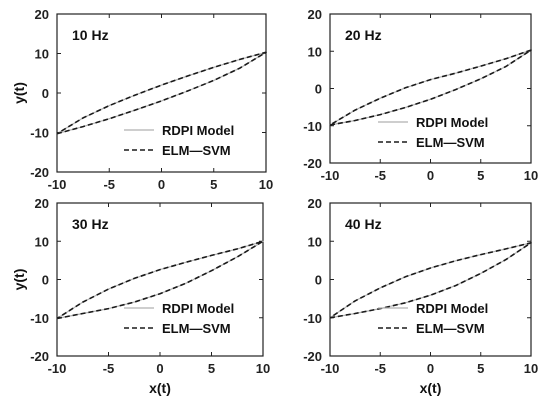 This screenshot has height=413, width=550. Describe the element at coordinates (160, 280) in the screenshot. I see `series-line-rdpi-model` at that location.